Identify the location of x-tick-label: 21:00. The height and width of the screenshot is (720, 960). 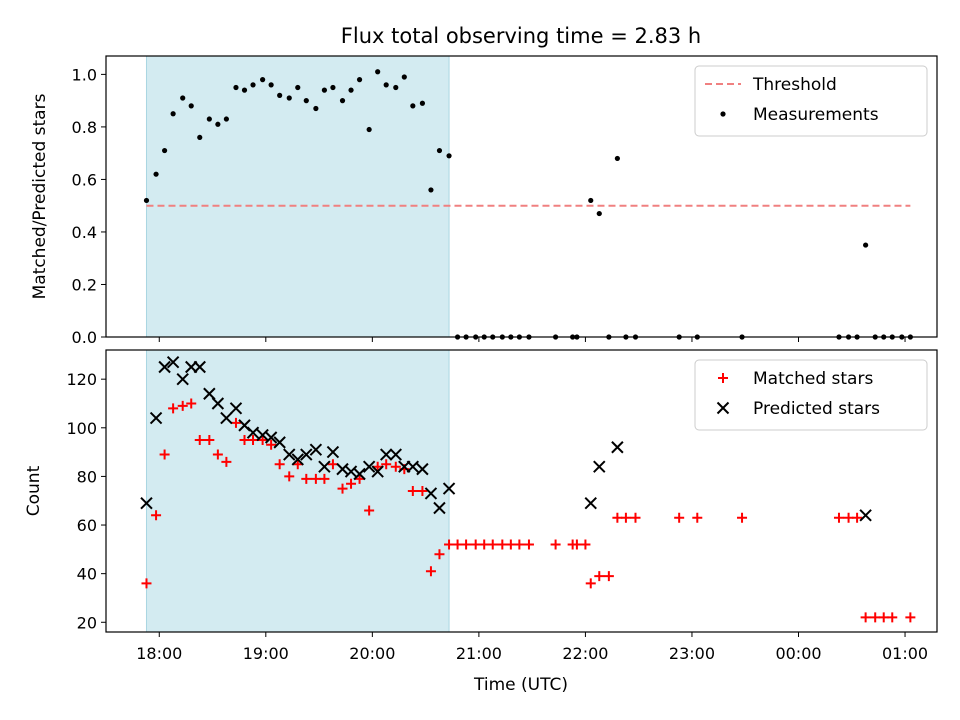
(479, 653).